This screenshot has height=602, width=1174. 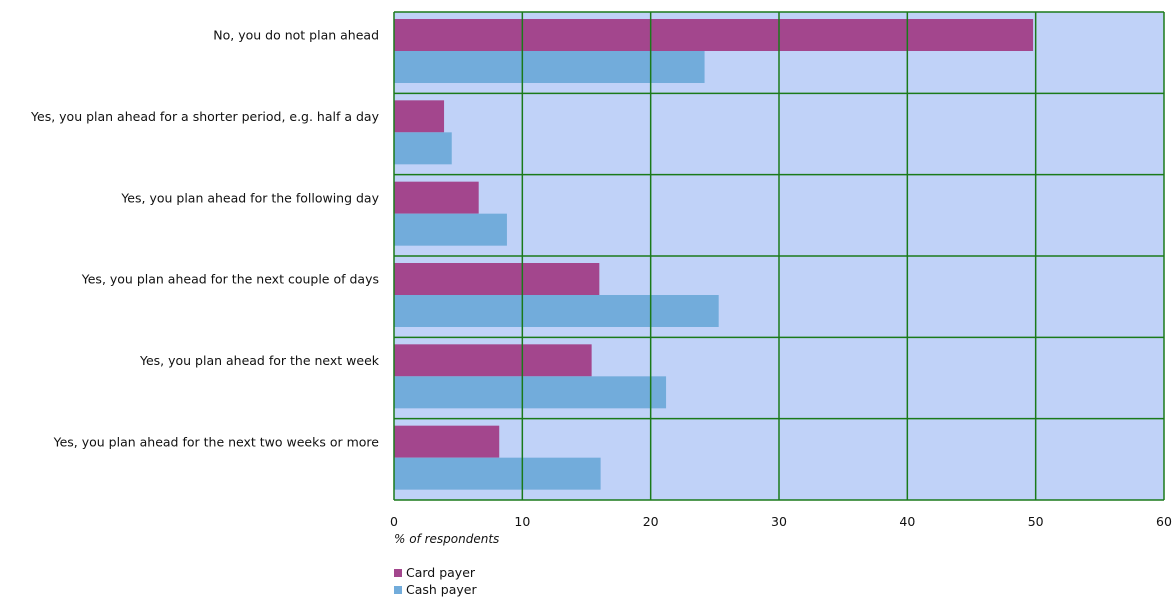 I want to click on legend-label-cash-payer: Cash payer, so click(x=441, y=589).